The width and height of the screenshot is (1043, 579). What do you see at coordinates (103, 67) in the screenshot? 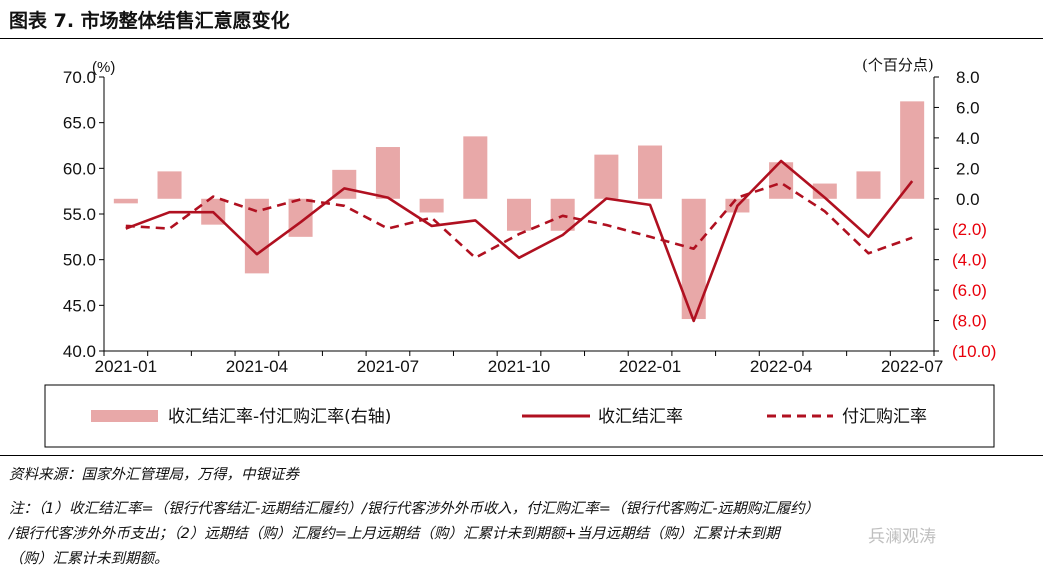
I see `left-axis-unit: (%)` at bounding box center [103, 67].